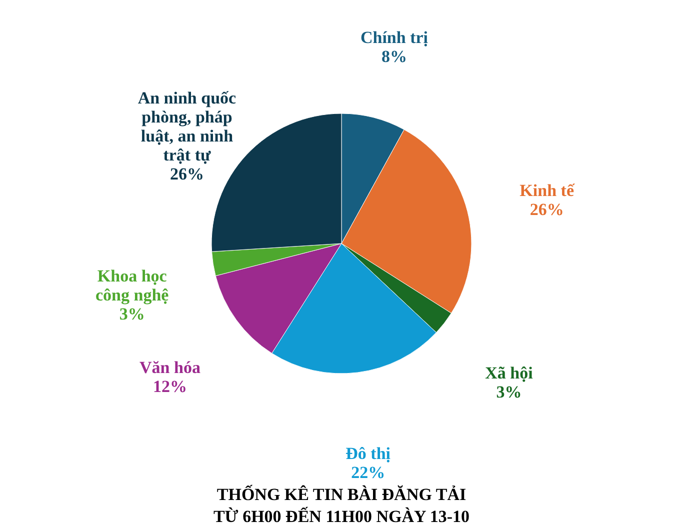  I want to click on slice-label: Kinh tế, so click(548, 190).